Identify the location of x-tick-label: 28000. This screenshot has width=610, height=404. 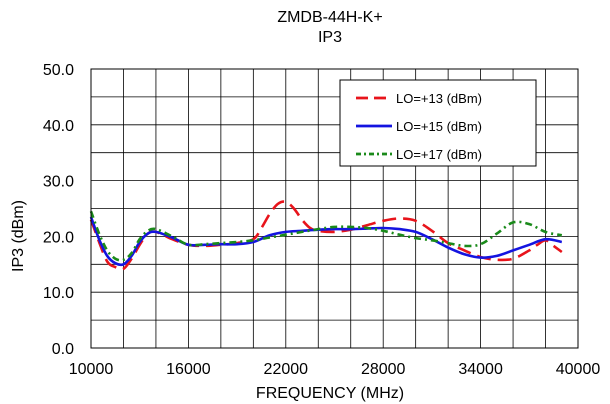
(383, 369).